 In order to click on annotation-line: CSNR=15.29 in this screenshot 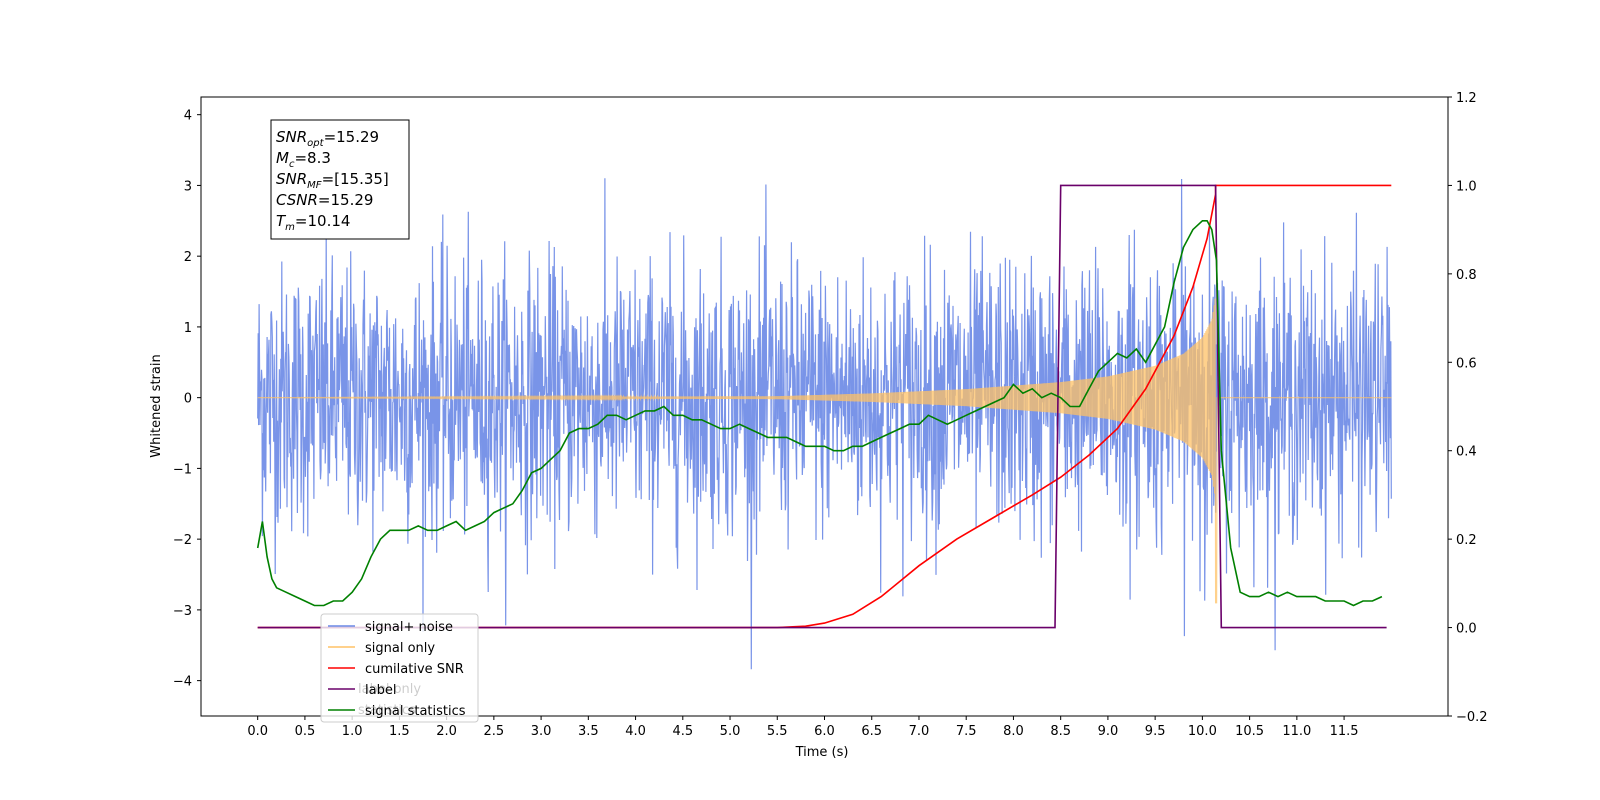, I will do `click(324, 200)`.